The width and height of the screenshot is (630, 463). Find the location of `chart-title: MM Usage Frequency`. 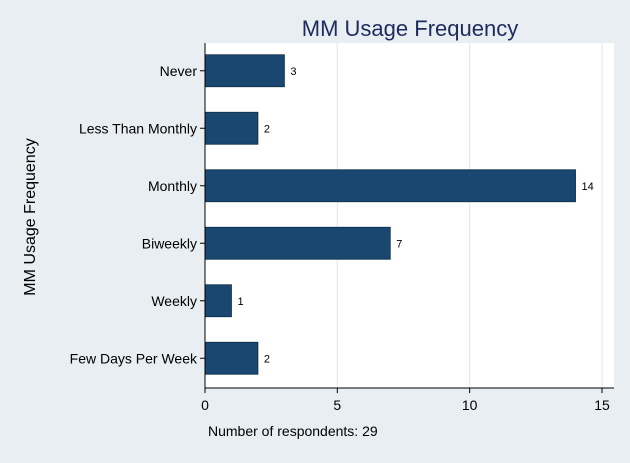

chart-title: MM Usage Frequency is located at coordinates (410, 28).